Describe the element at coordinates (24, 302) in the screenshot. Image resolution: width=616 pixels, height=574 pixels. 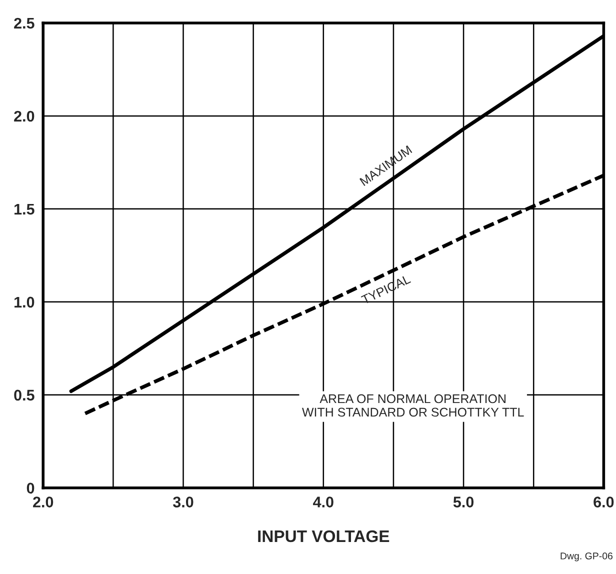
I see `y-tick-label: 1.0` at that location.